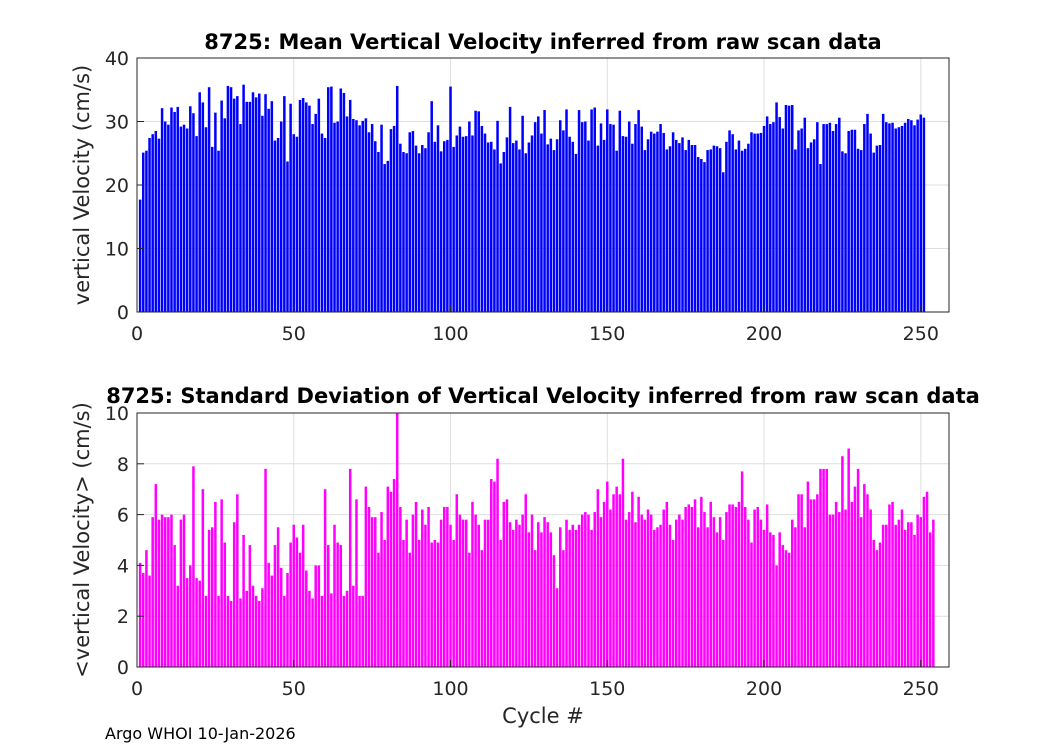  I want to click on mean-ytick-label: 30, so click(117, 123).